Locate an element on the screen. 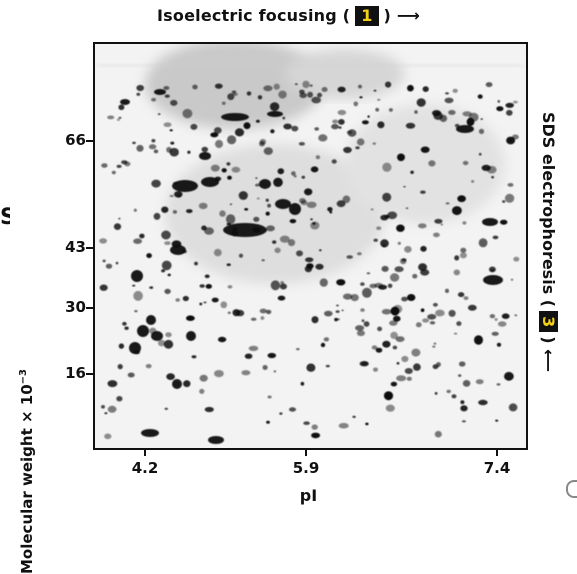 Image resolution: width=577 pixels, height=574 pixels. sds-electrophoresis-title: SDS electrophoresis (3) ⟵ is located at coordinates (548, 247).